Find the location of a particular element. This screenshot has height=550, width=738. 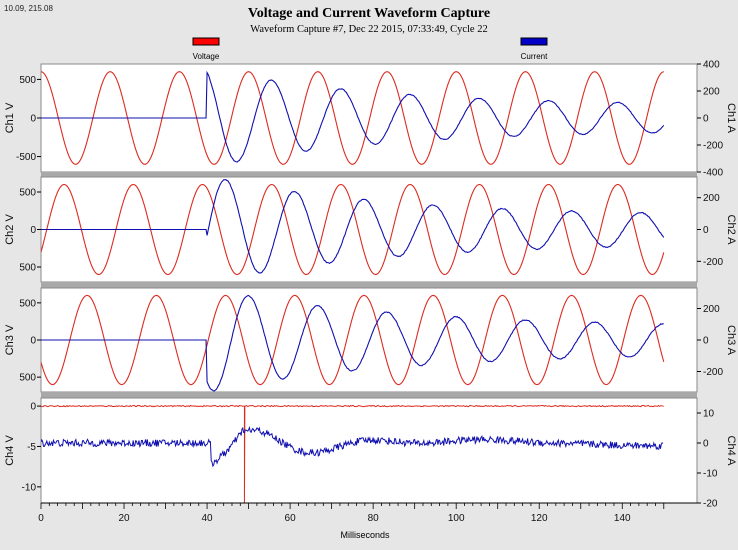

right-tick-label: 10 is located at coordinates (709, 414).